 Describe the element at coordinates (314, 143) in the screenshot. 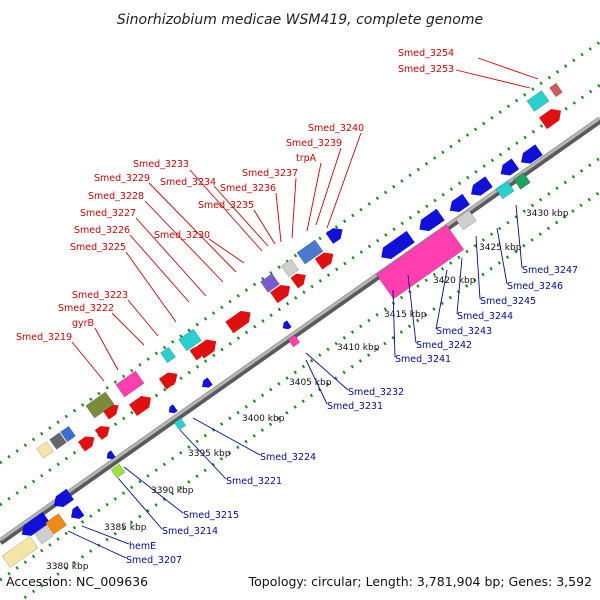

I see `gene-label-forward: Smed_3239` at that location.